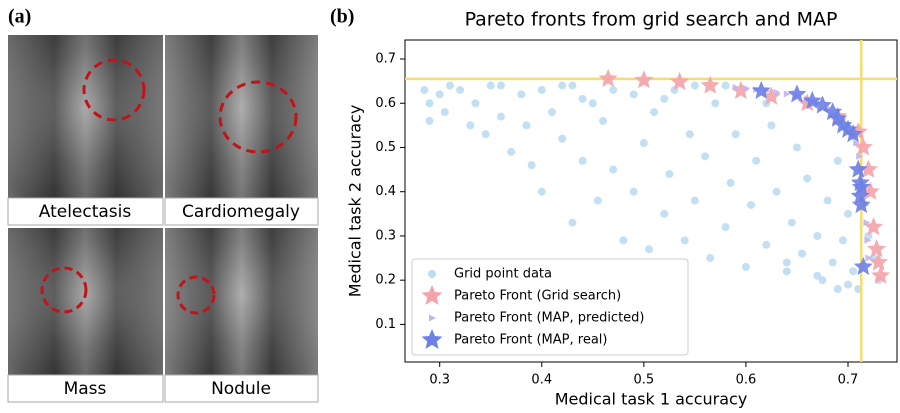  What do you see at coordinates (385, 147) in the screenshot?
I see `y-tick-label: 0.5` at bounding box center [385, 147].